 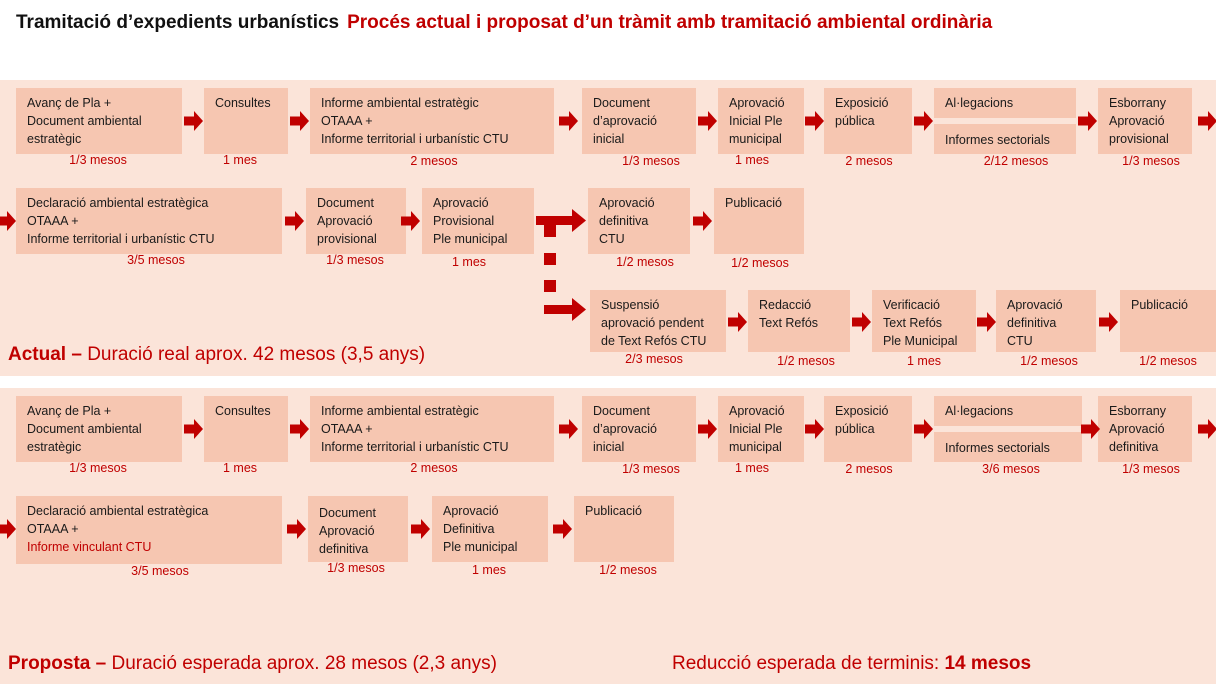 I want to click on proposta-dur-declaracio: 3/5 mesos, so click(x=160, y=571).